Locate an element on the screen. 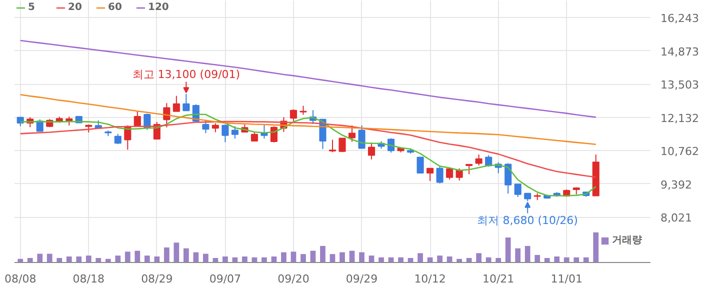 Image resolution: width=701 pixels, height=289 pixels. legend-label: 120 is located at coordinates (158, 7).